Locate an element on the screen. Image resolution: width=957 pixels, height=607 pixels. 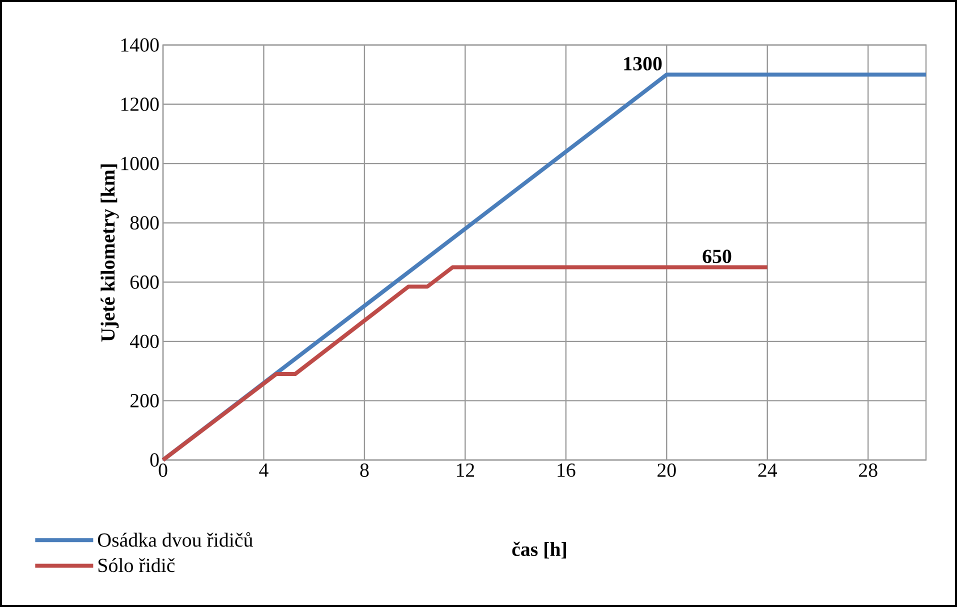
x-tick-label: 12 is located at coordinates (465, 470).